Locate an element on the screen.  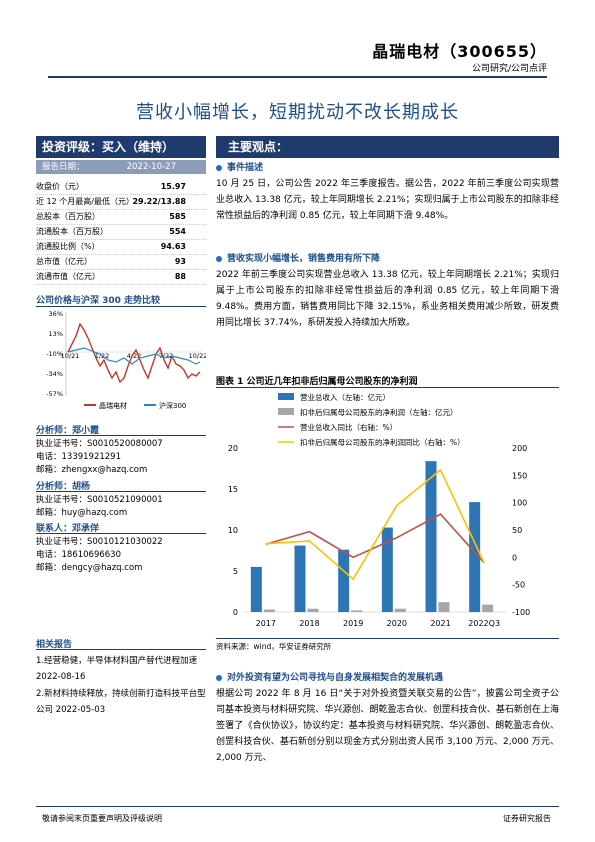
ytick-right: 0 is located at coordinates (514, 557).